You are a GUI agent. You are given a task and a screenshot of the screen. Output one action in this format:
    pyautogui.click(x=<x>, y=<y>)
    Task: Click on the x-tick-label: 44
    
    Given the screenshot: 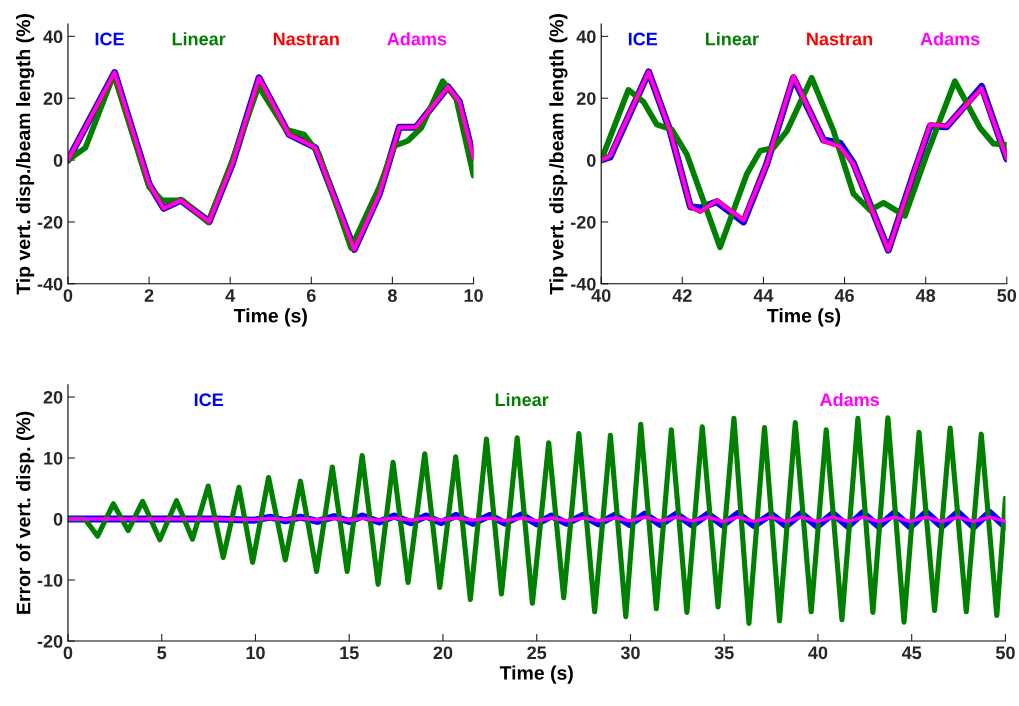 What is the action you would take?
    pyautogui.click(x=763, y=295)
    